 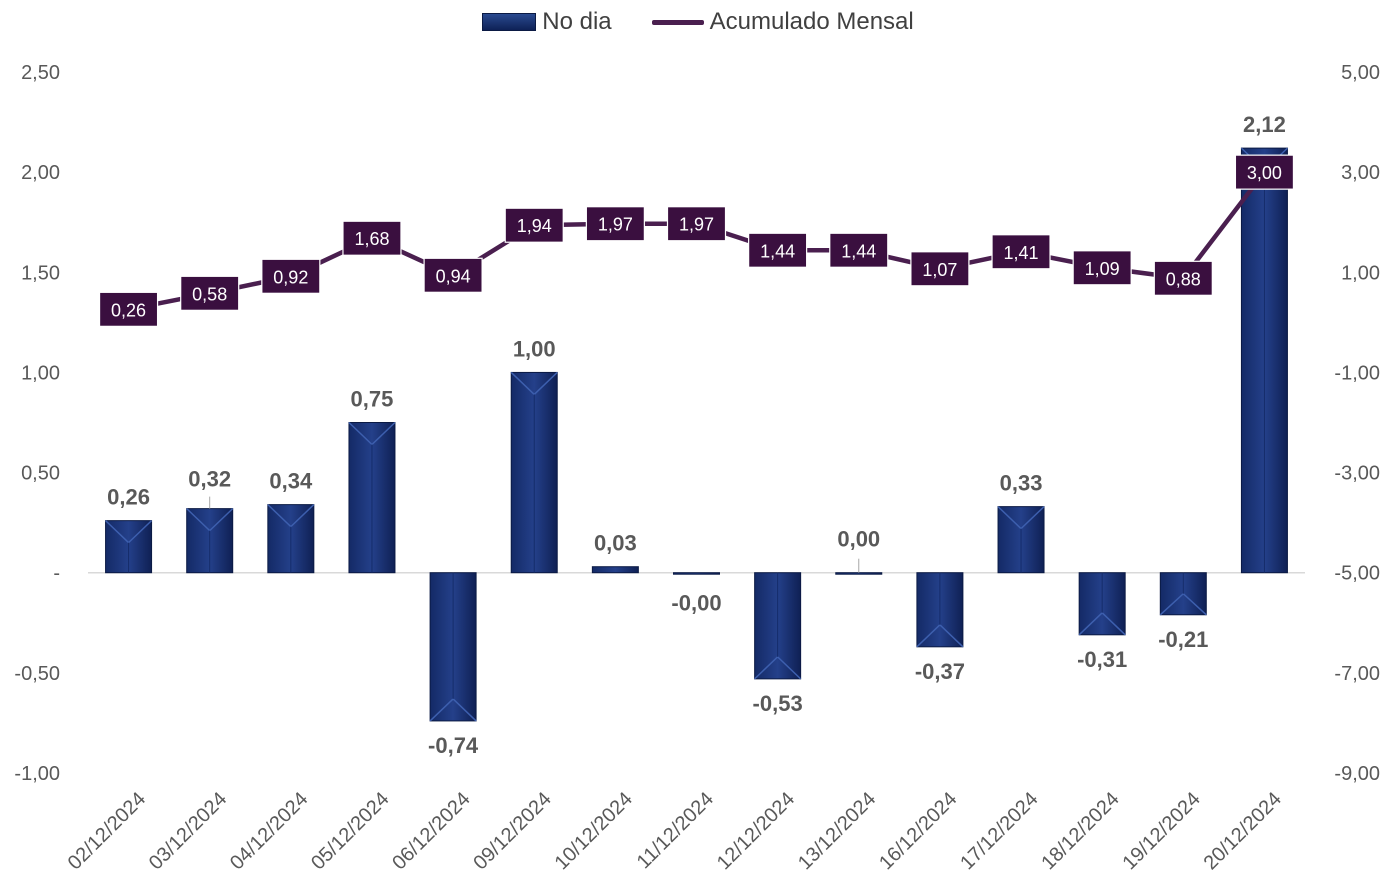 I want to click on x-tick-label: 10/12/2024, so click(x=594, y=831).